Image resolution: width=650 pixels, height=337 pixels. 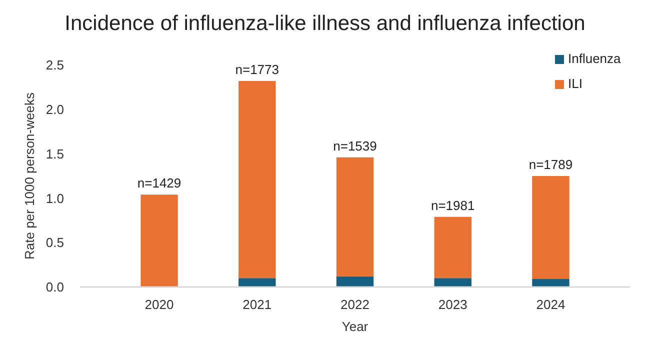 What do you see at coordinates (575, 83) in the screenshot?
I see `legend-label: ILI` at bounding box center [575, 83].